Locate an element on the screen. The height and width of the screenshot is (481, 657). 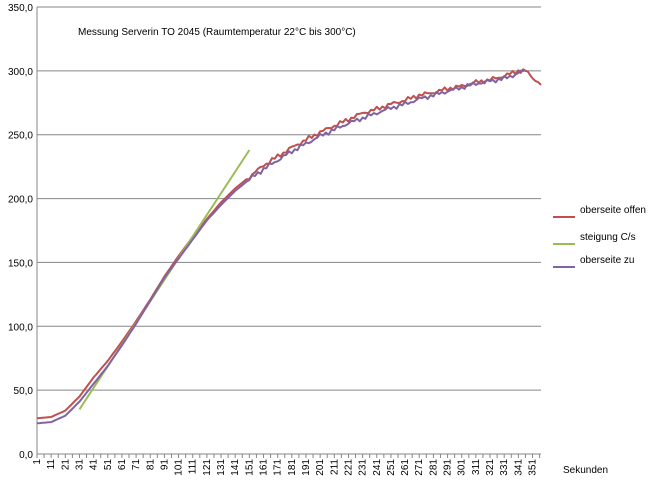
x-tick-label: 31 is located at coordinates (79, 465).